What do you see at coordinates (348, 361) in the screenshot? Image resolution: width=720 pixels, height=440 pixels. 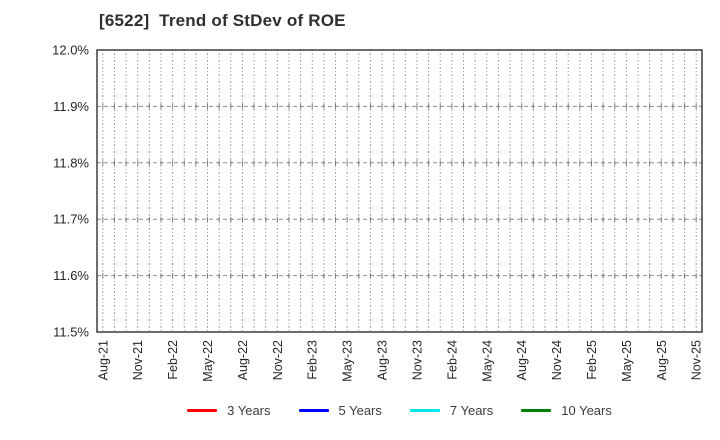 I see `x-tick-label: May-23` at bounding box center [348, 361].